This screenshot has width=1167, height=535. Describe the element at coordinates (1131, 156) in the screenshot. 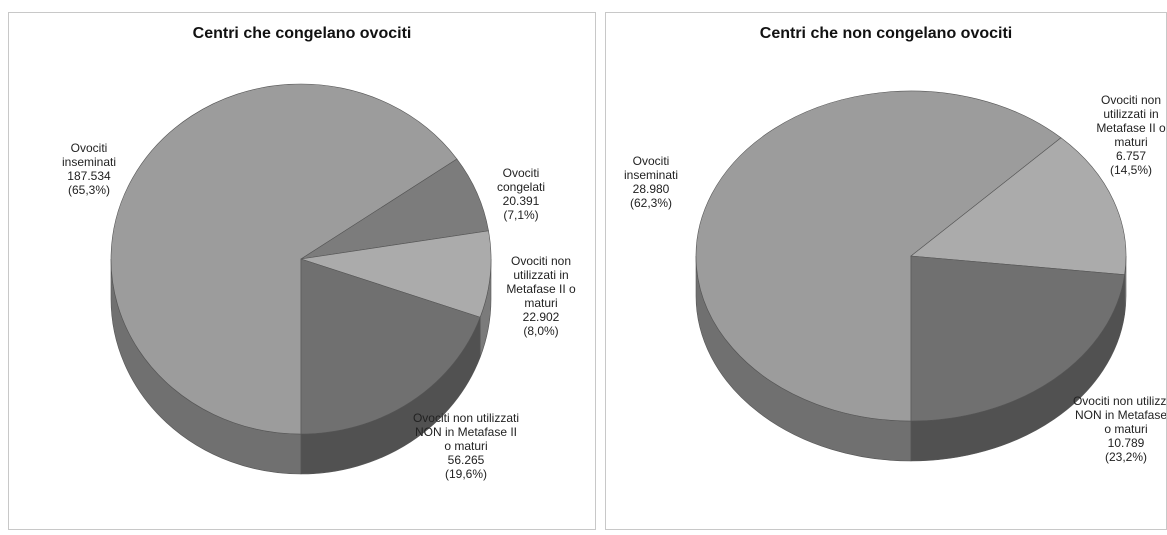

I see `slice-value: 6.757` at that location.